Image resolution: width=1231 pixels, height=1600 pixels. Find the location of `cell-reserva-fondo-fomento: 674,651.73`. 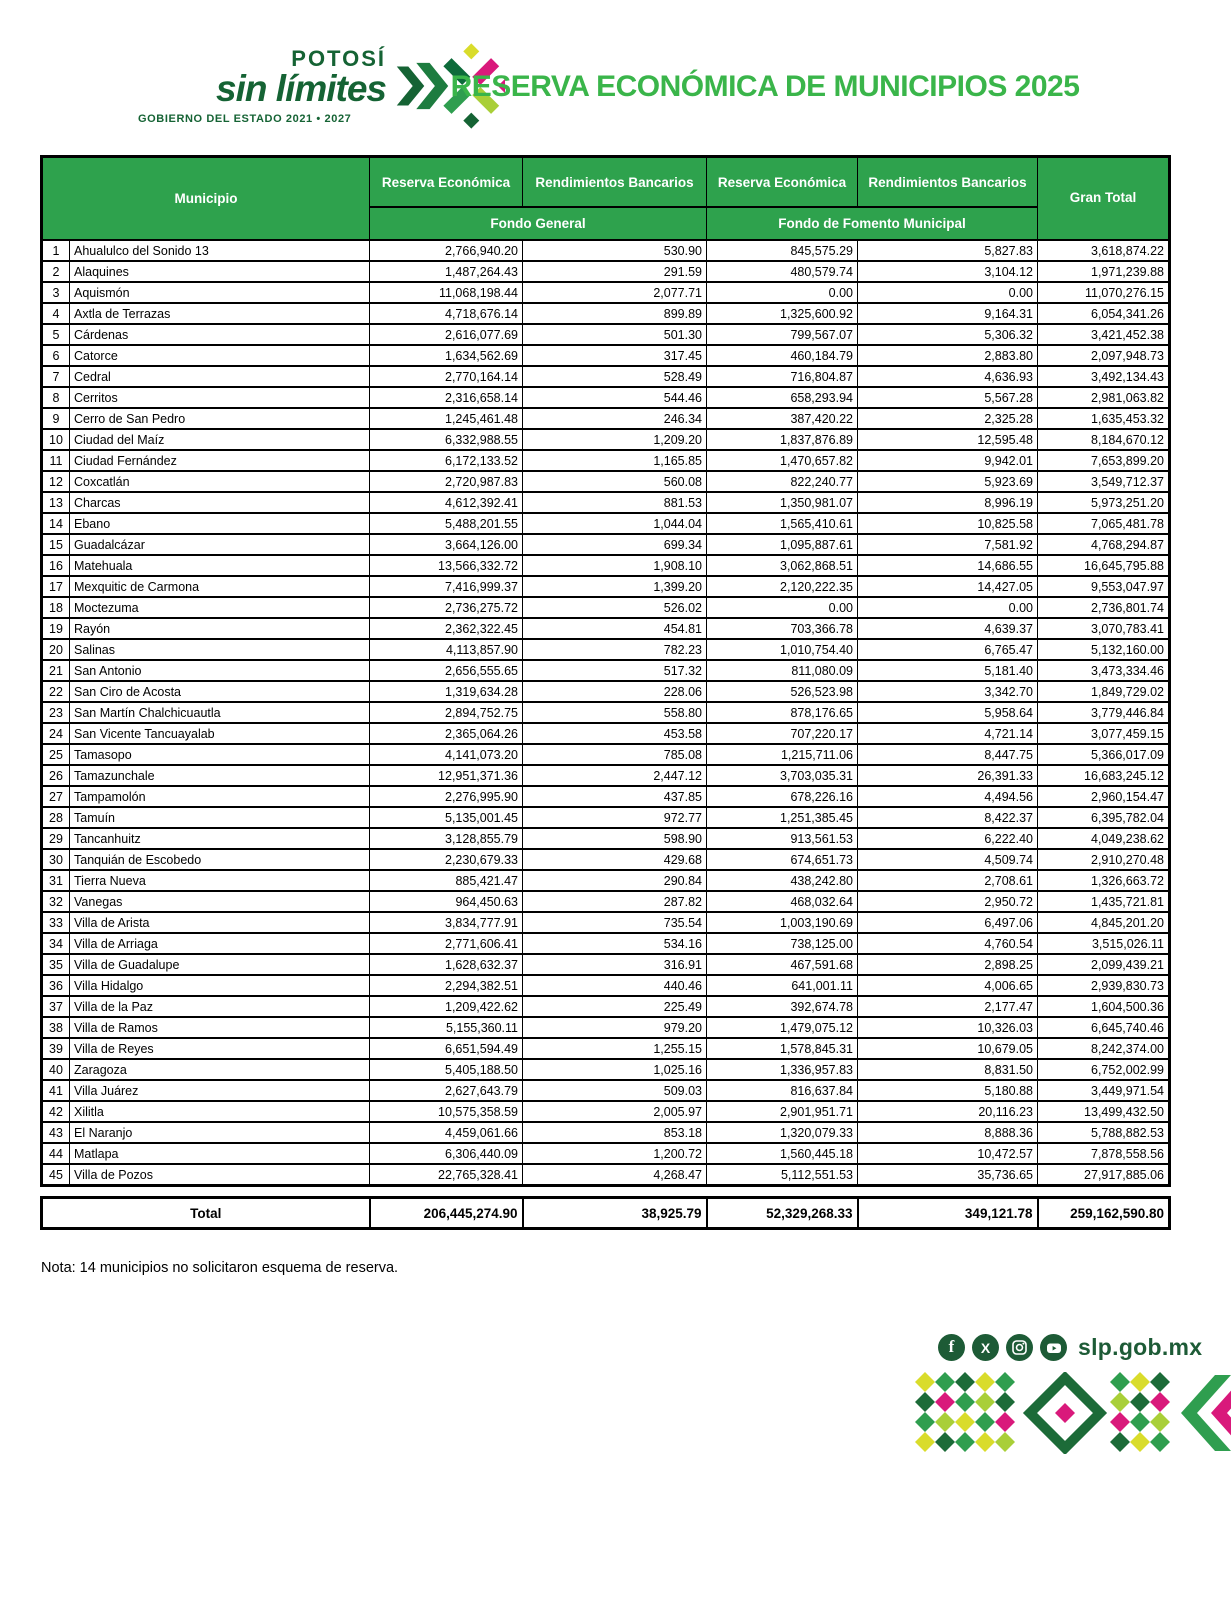

cell-reserva-fondo-fomento: 674,651.73 is located at coordinates (782, 859).